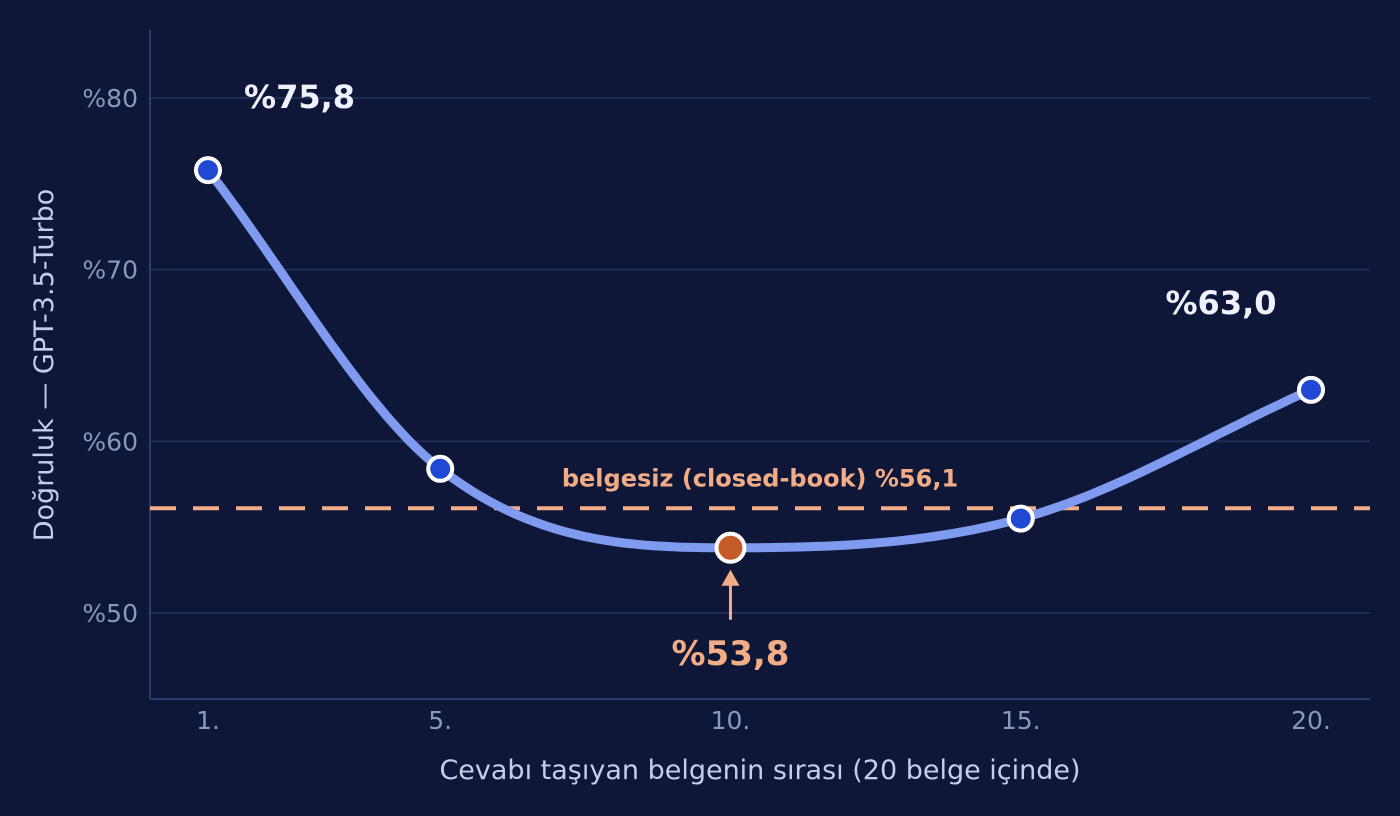 This screenshot has height=816, width=1400. I want to click on last-point-label: %63,0, so click(1220, 303).